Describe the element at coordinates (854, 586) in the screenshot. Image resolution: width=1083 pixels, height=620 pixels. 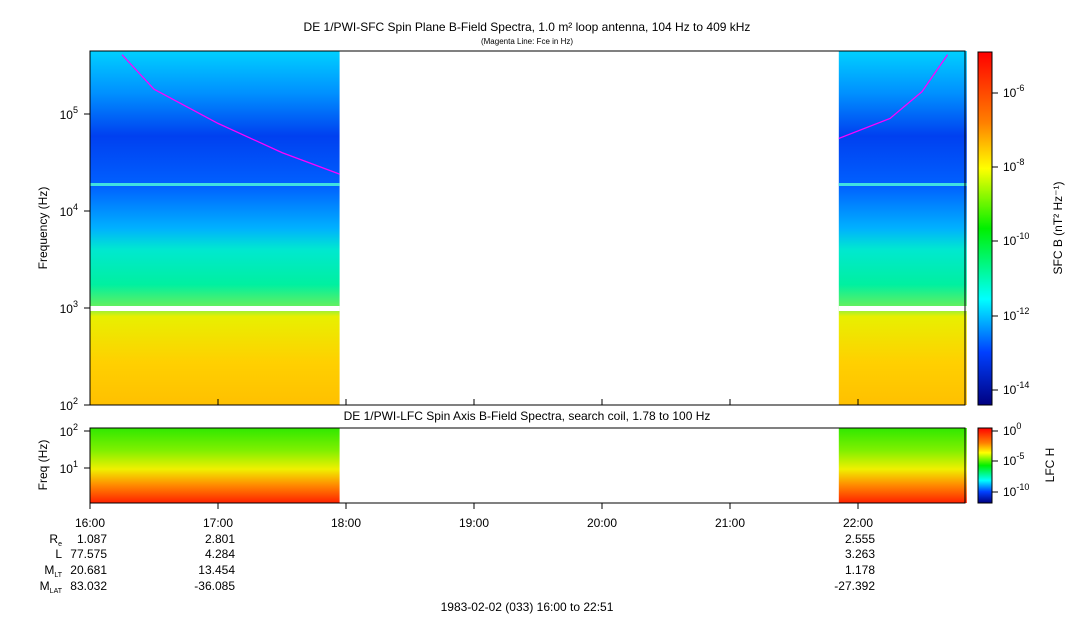
I see `ephemeris-value-mlat: -27.392` at that location.